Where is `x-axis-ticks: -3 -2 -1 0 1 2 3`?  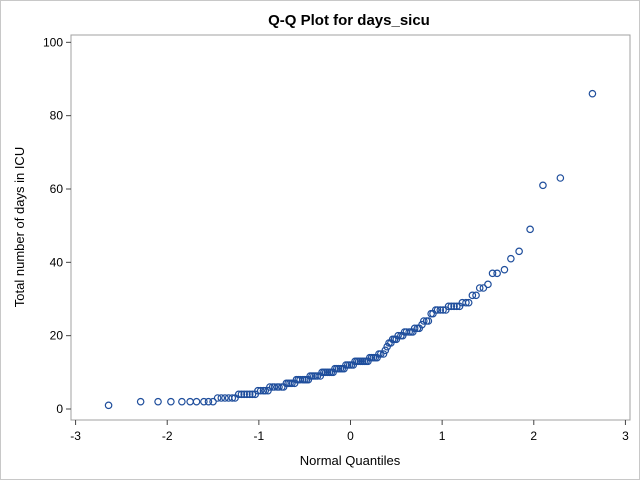 x-axis-ticks: -3 -2 -1 0 1 2 3 is located at coordinates (349, 431).